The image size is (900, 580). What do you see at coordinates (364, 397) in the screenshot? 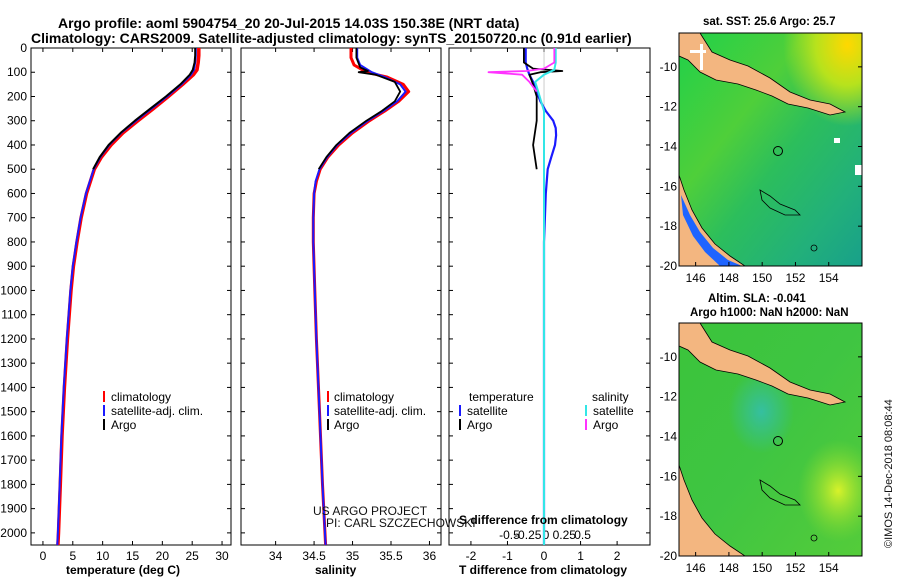
I see `sal-legend-climatology-label: climatology` at bounding box center [364, 397].